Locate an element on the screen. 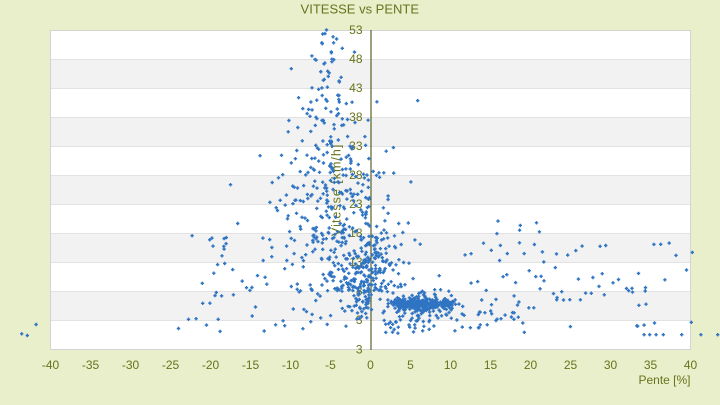 The image size is (720, 405). svg-text: -15 is located at coordinates (251, 365).